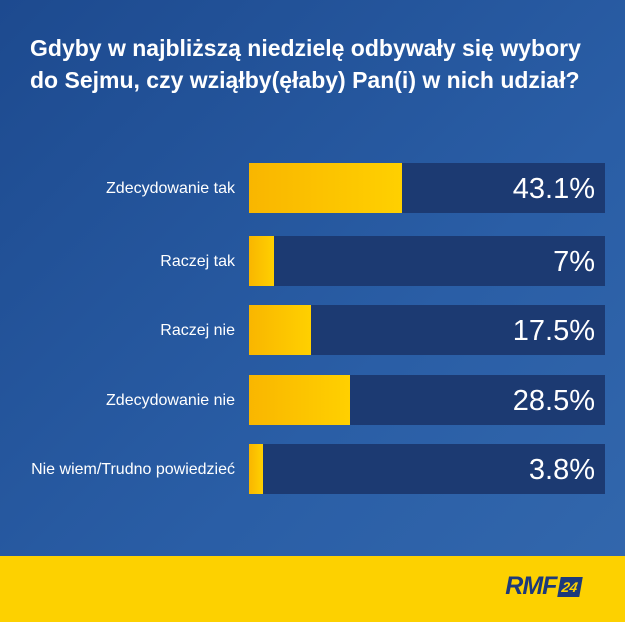 This screenshot has height=622, width=625. Describe the element at coordinates (531, 586) in the screenshot. I see `logo-text: RMF` at that location.